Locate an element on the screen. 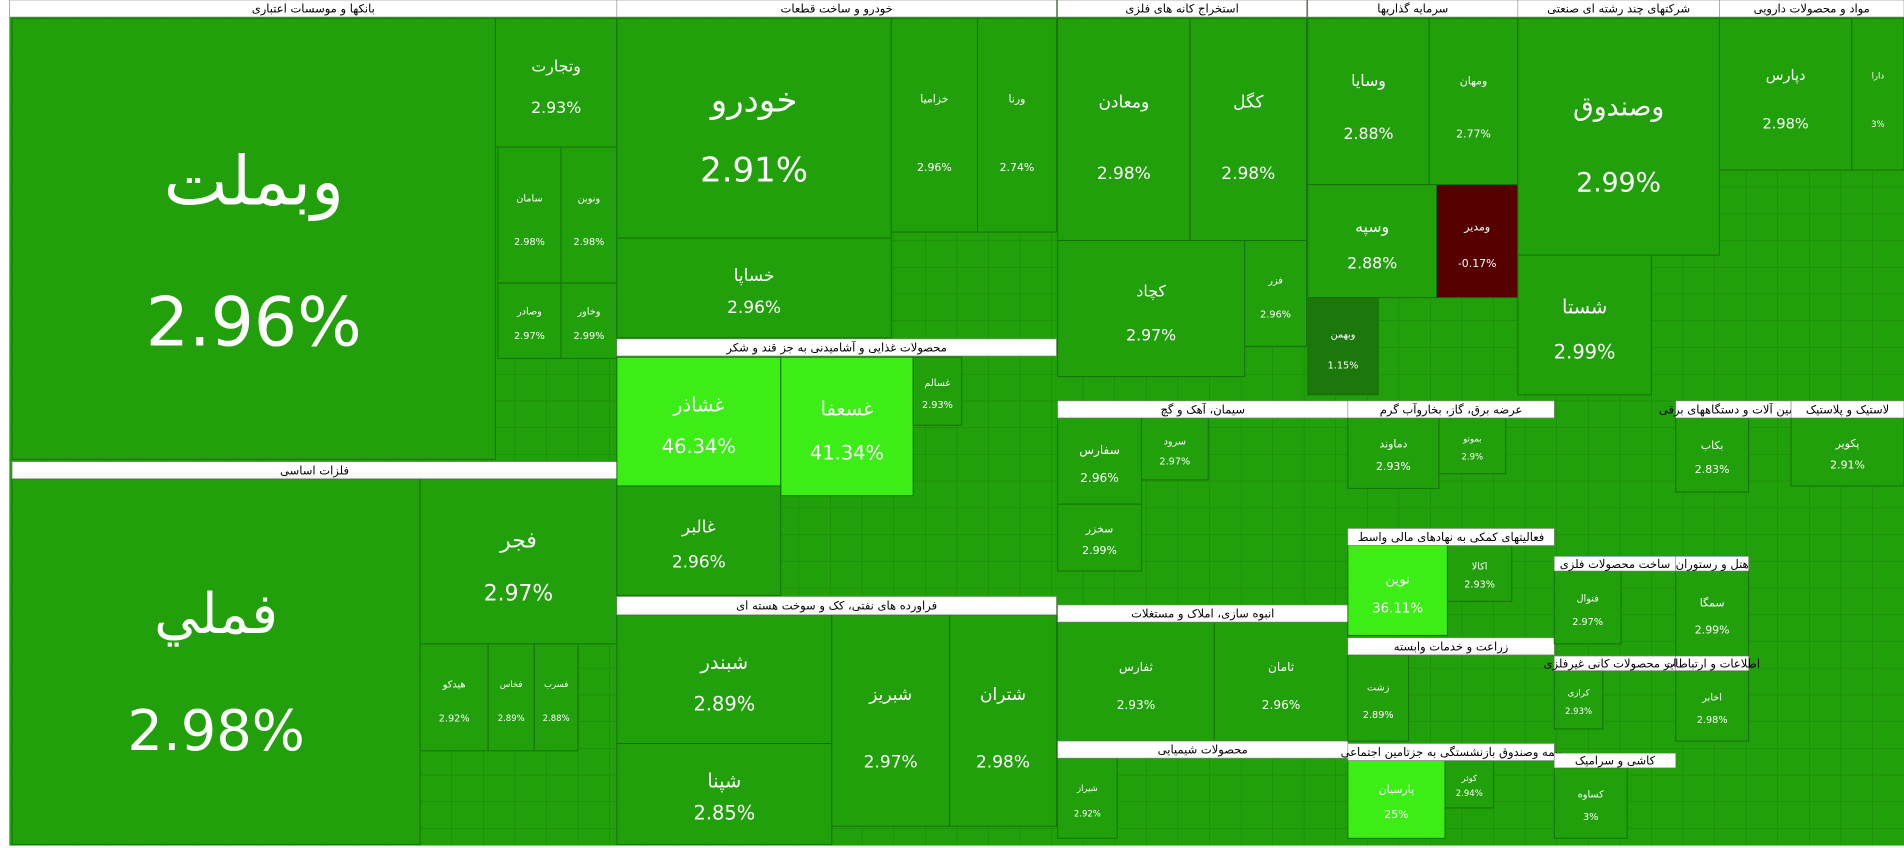 This screenshot has height=848, width=1904. tile-name: نوین is located at coordinates (1397, 580).